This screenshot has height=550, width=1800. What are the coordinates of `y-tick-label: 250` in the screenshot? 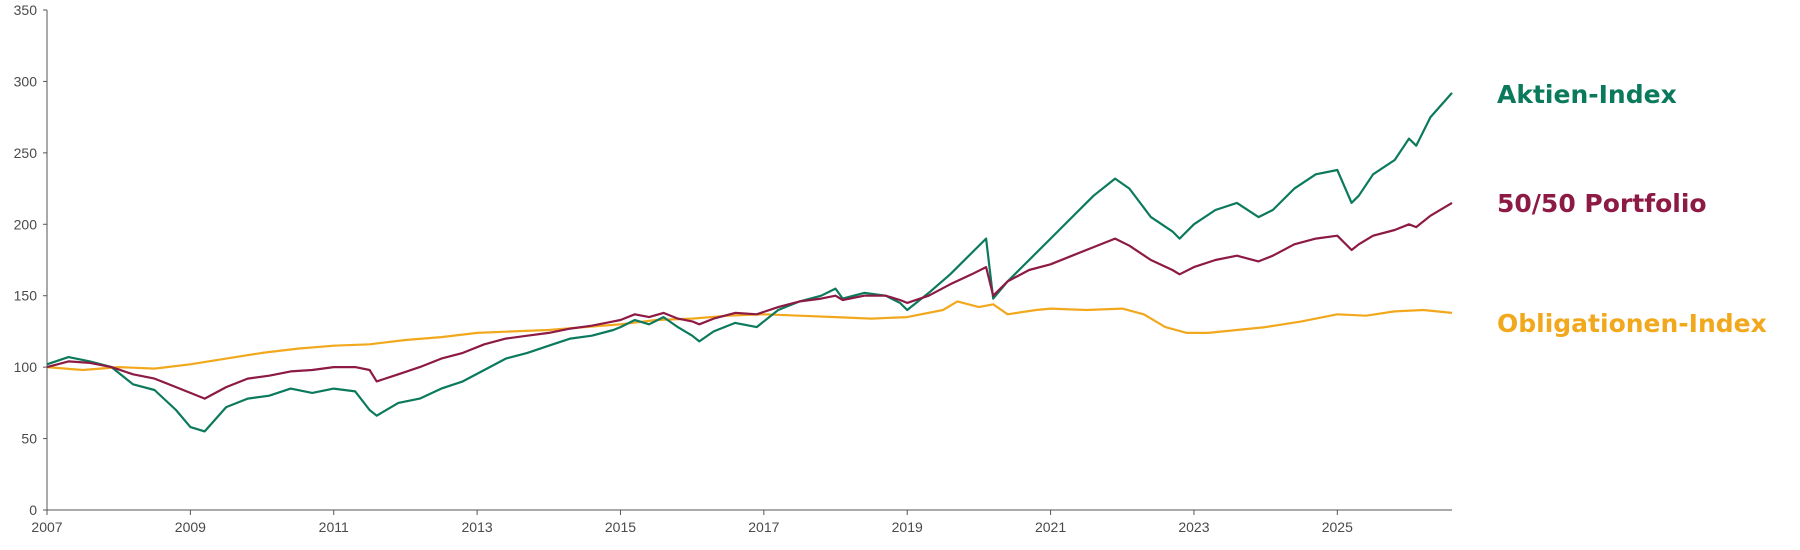 It's located at (26, 153).